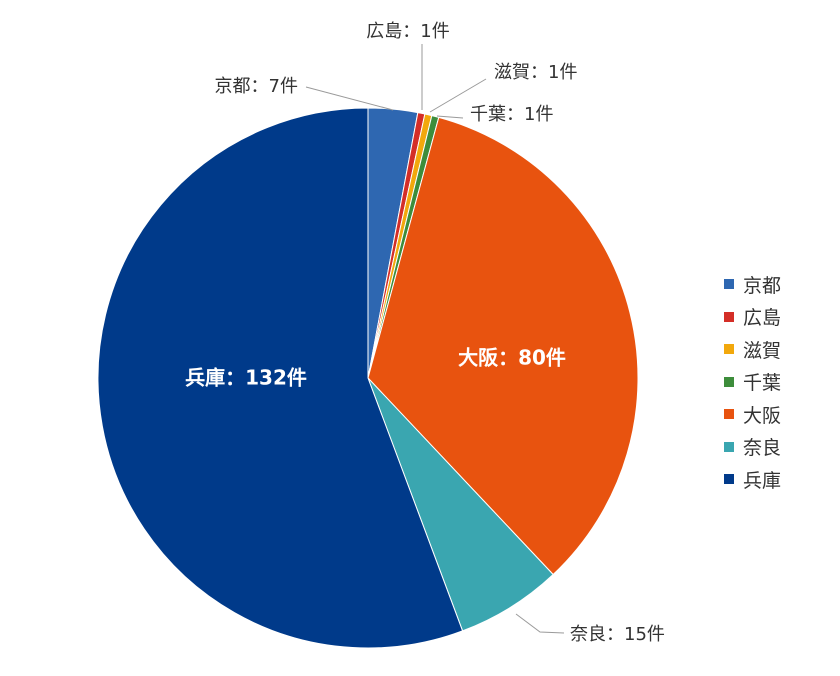 The image size is (840, 676). Describe the element at coordinates (617, 634) in the screenshot. I see `data-label-5: 奈良：15件` at that location.